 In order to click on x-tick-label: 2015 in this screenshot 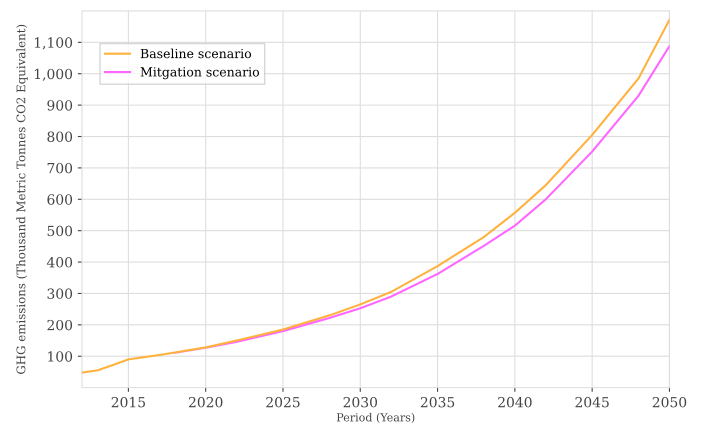, I will do `click(128, 402)`.